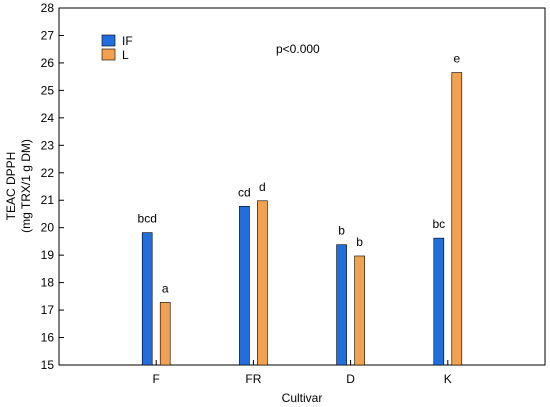  Describe the element at coordinates (48, 255) in the screenshot. I see `y-tick-label: 19` at that location.